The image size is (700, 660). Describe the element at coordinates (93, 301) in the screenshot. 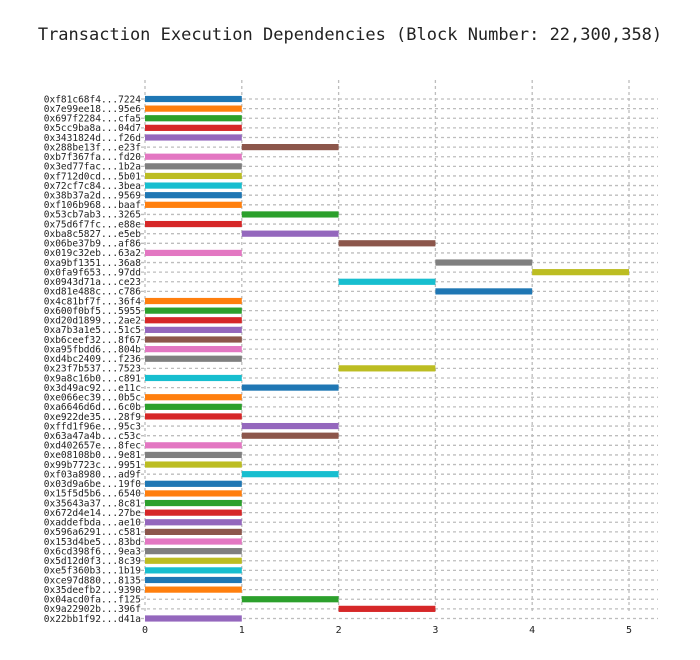

I see `row-label: 0x4c81bf7f...36f4` at that location.